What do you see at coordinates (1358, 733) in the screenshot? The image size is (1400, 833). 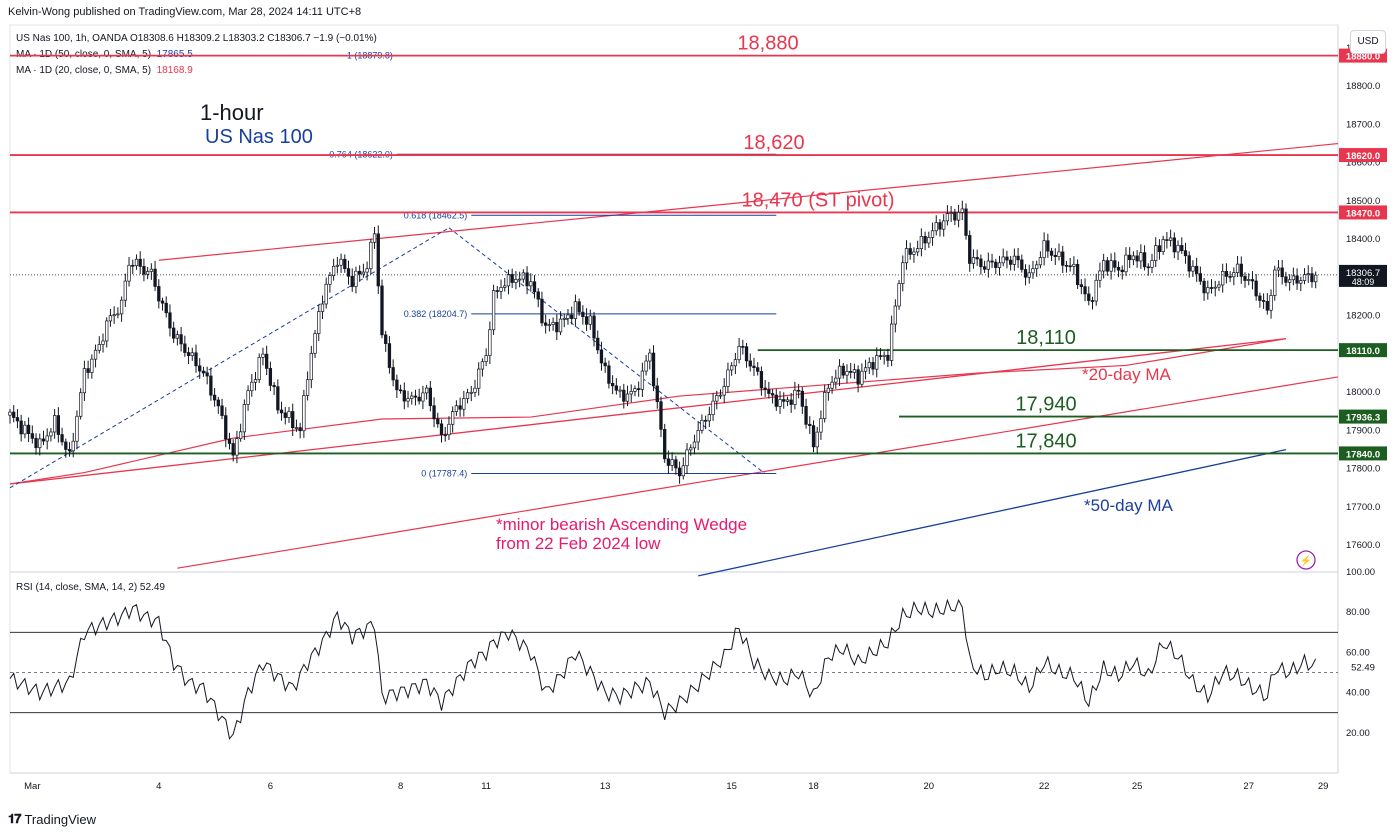 I see `rsi-tick-label: 20.00` at bounding box center [1358, 733].